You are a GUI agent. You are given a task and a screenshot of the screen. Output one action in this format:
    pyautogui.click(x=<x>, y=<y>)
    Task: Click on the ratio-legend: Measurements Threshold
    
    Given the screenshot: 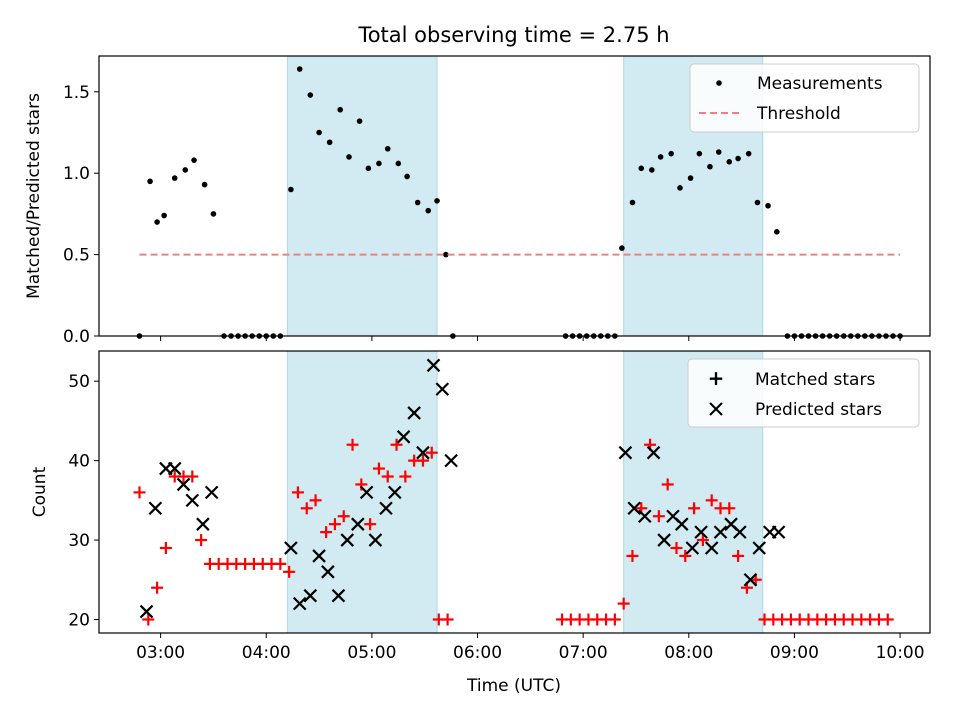 What is the action you would take?
    pyautogui.click(x=804, y=98)
    